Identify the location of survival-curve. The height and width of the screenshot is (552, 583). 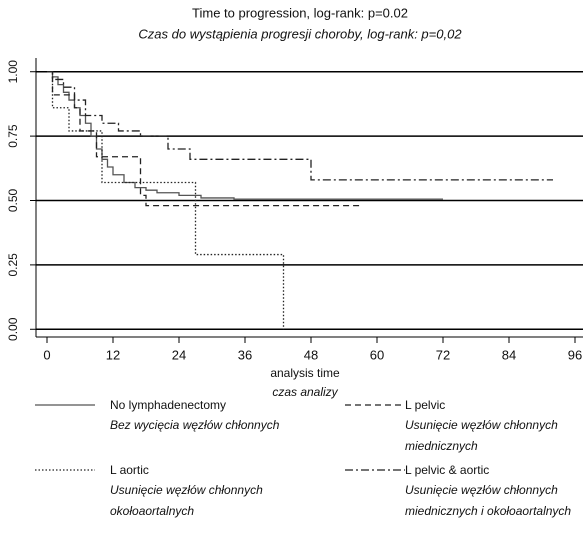
(204, 139).